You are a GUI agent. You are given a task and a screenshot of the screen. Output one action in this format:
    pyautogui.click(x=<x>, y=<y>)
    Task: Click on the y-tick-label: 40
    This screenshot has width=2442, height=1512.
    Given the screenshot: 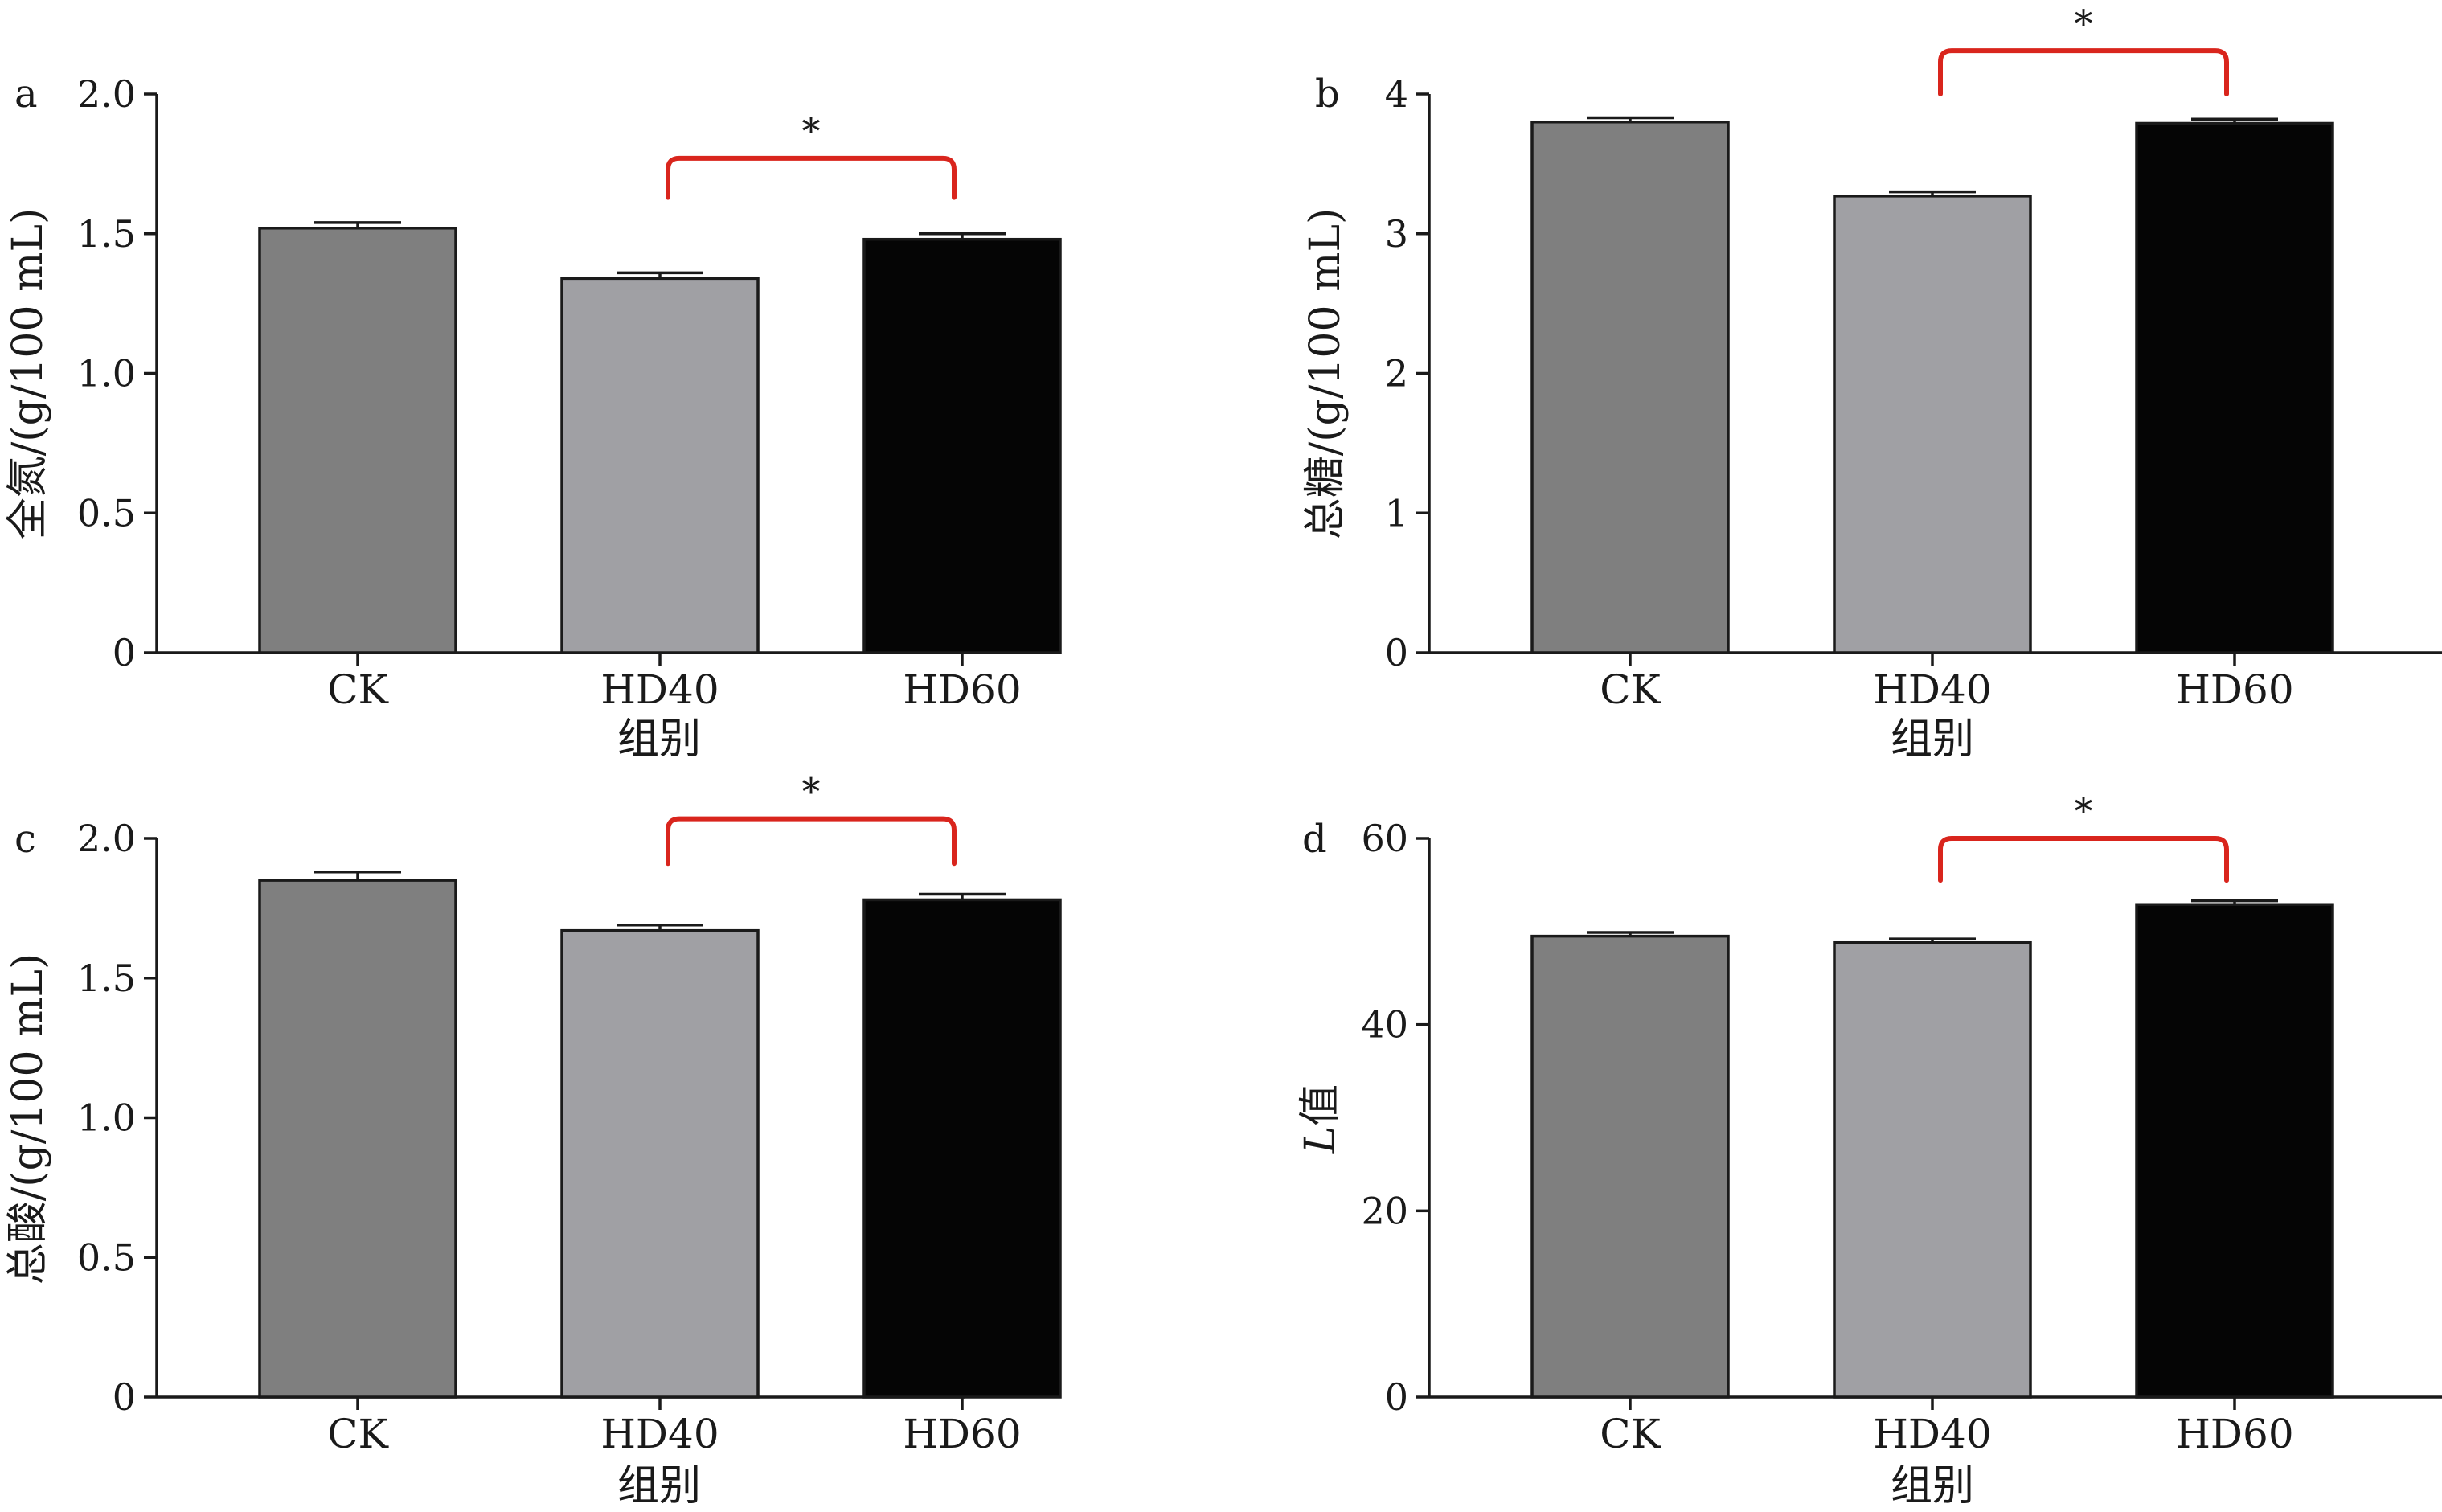 What is the action you would take?
    pyautogui.click(x=1384, y=1025)
    